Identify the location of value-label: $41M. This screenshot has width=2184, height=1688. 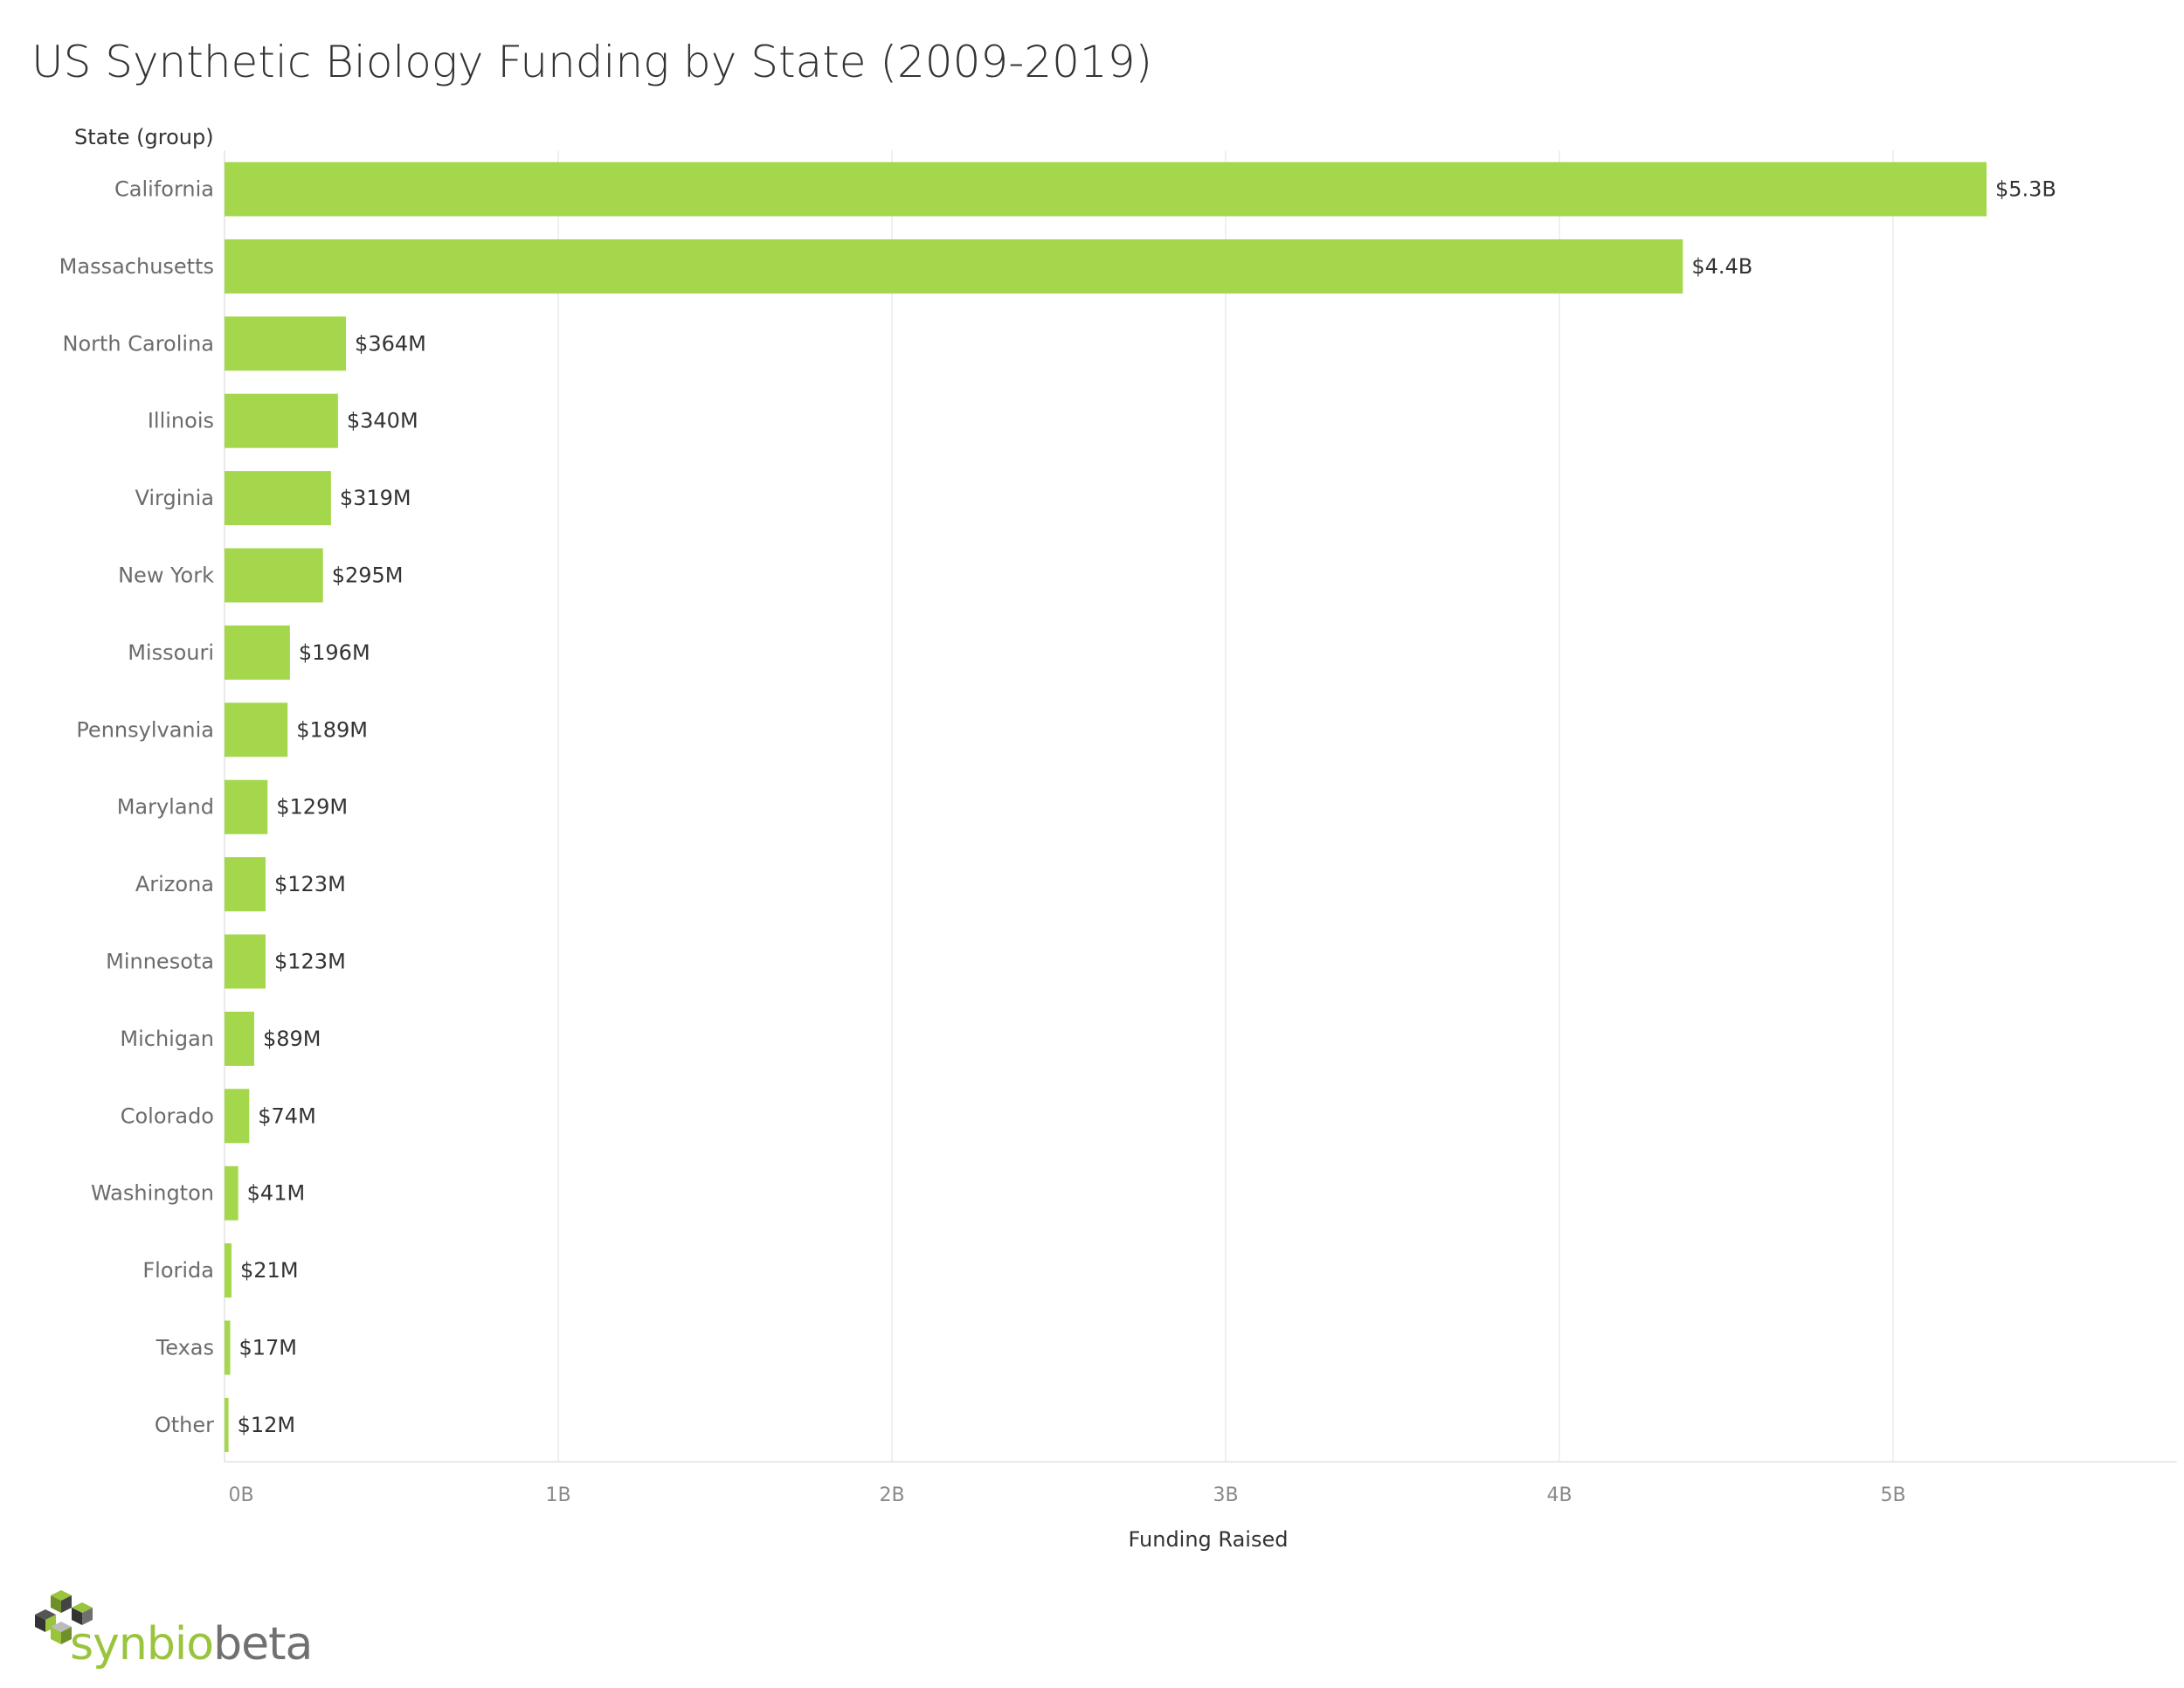
(276, 1193).